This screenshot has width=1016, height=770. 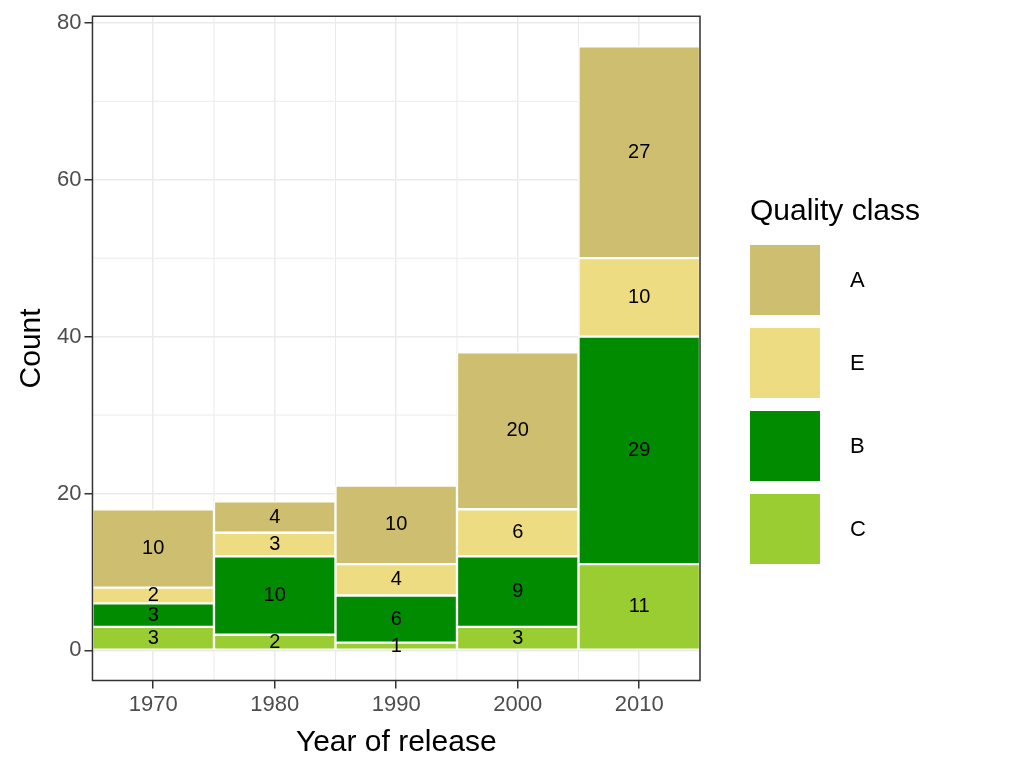 What do you see at coordinates (857, 363) in the screenshot?
I see `text: E` at bounding box center [857, 363].